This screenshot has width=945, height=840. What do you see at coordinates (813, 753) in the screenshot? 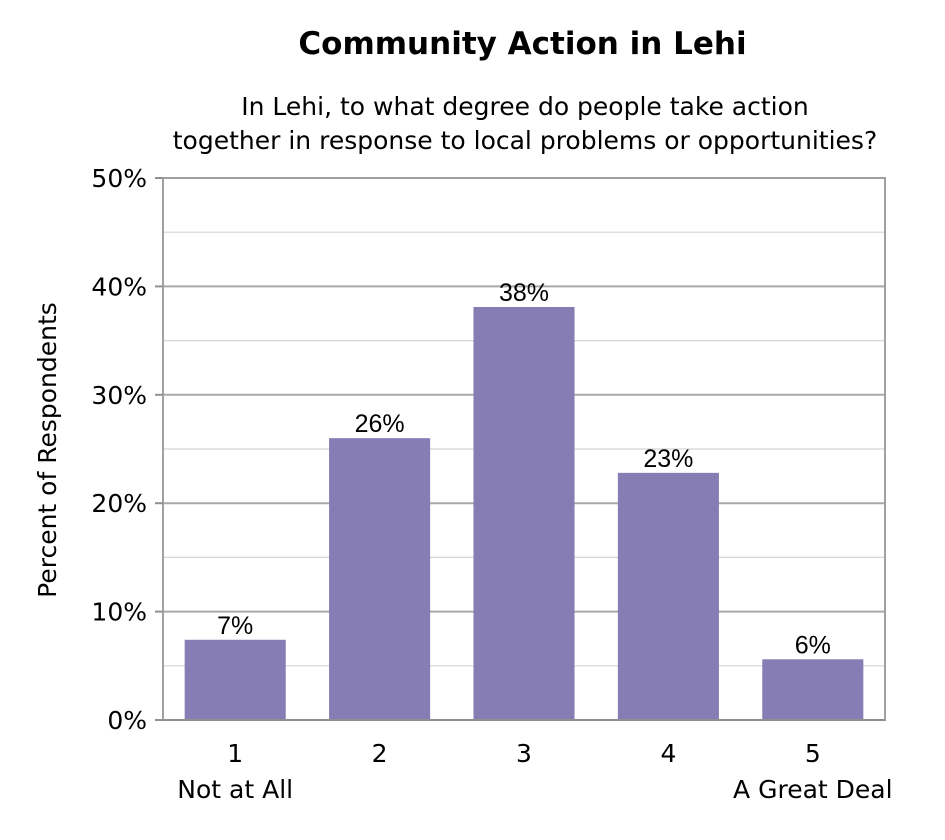
I see `x-tick-label: 5` at bounding box center [813, 753].